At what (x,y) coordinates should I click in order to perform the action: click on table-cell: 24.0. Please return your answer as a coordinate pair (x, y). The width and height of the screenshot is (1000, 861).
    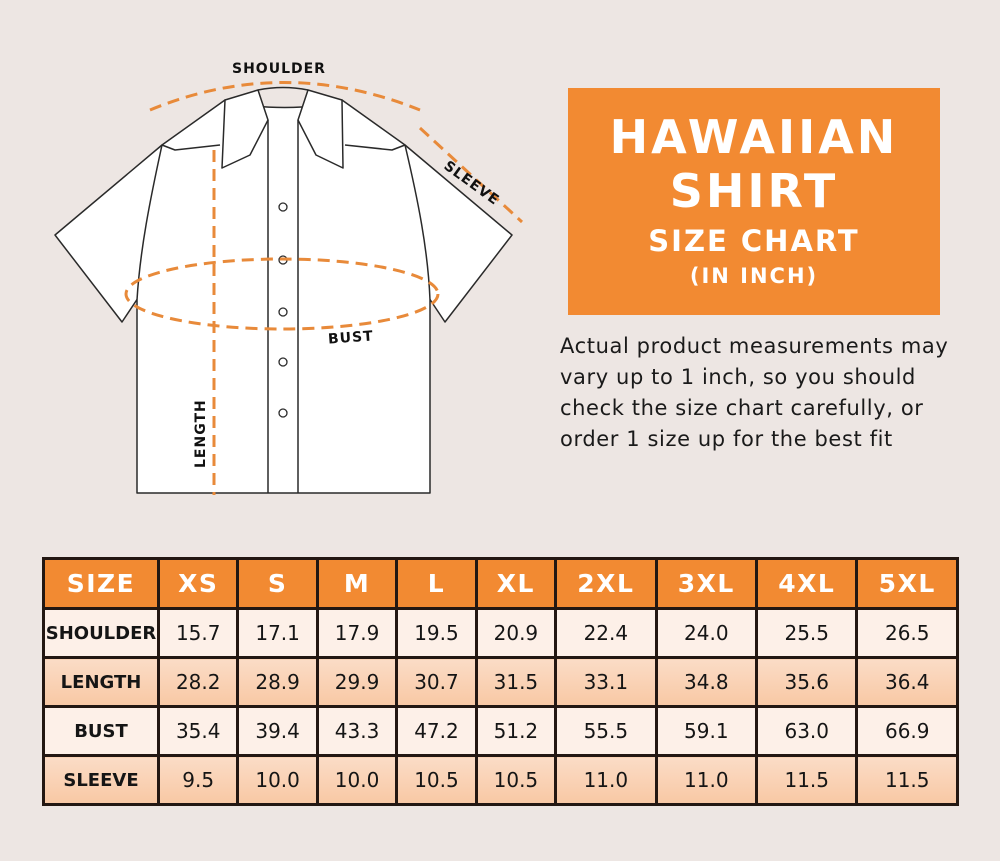
    Looking at the image, I should click on (706, 633).